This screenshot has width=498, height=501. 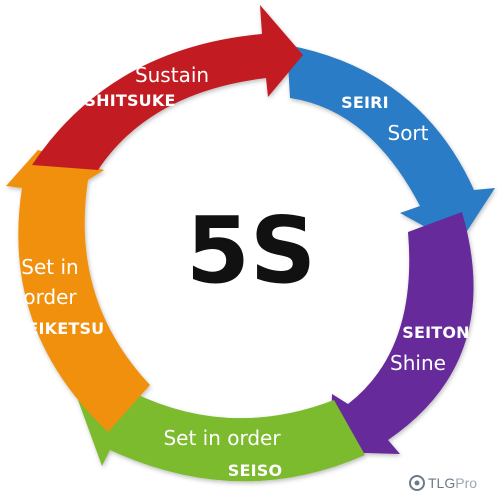 I want to click on logo-text-main: TLG, so click(x=441, y=483).